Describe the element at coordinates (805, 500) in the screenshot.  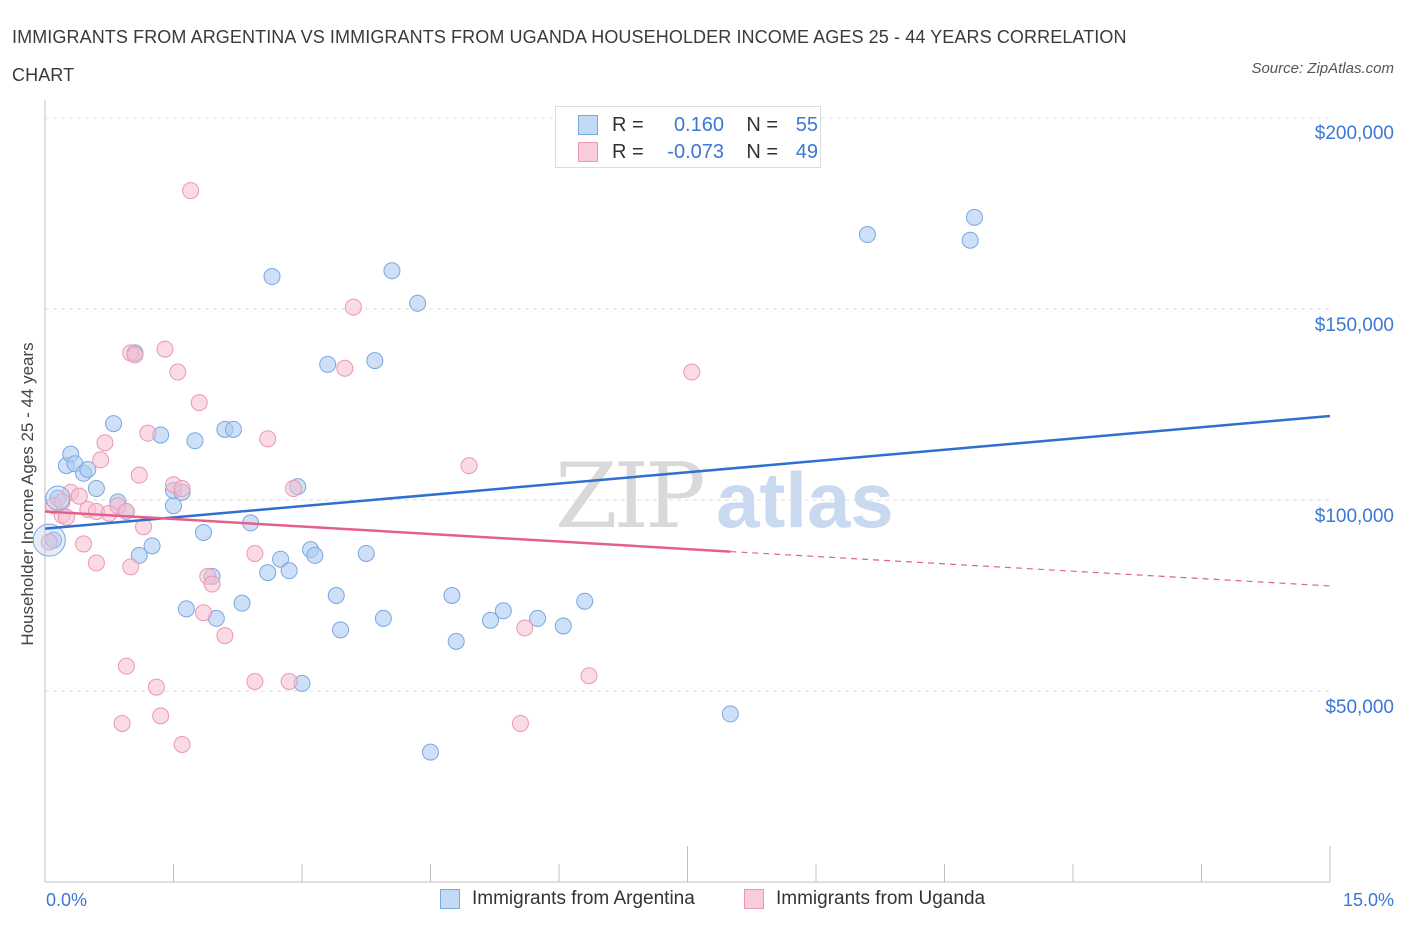
I see `watermark-atlas: atlas` at that location.